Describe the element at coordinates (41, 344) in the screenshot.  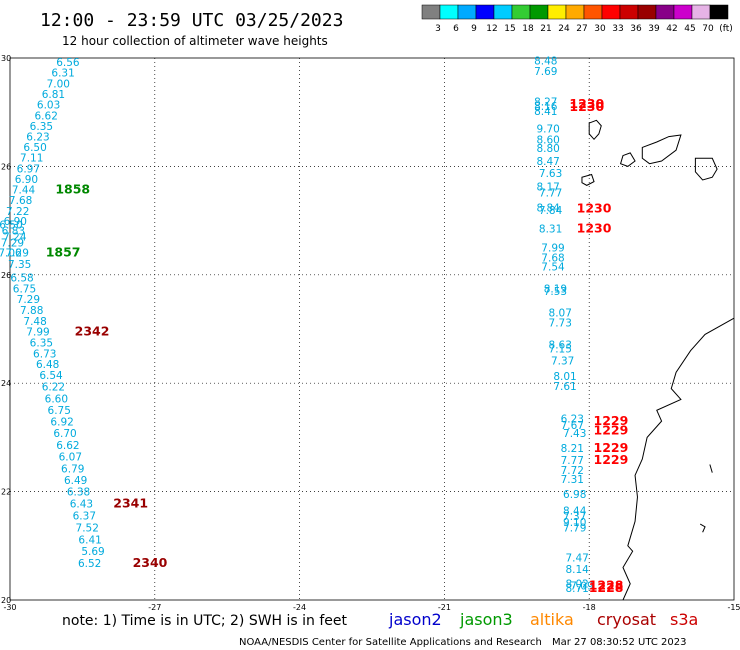
I see `wave-height-label: 6.35` at that location.